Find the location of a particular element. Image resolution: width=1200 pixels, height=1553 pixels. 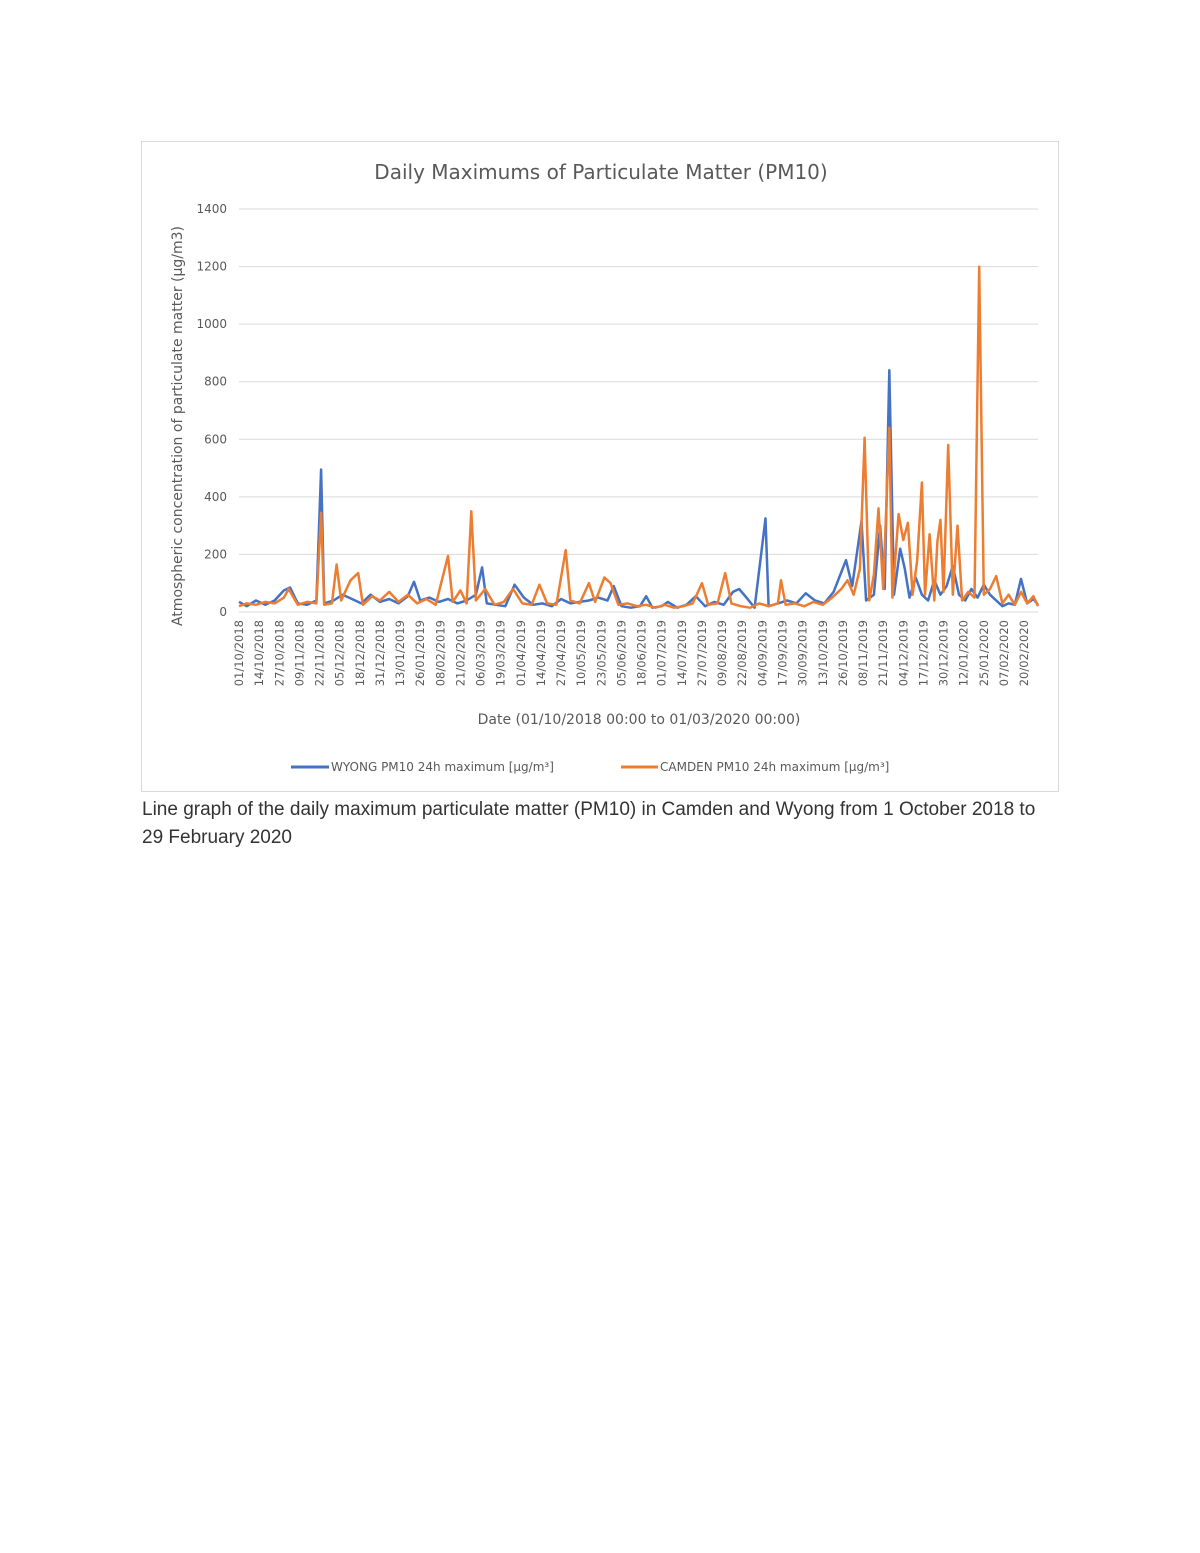

x-tick-label: 04/12/2019 is located at coordinates (903, 653).